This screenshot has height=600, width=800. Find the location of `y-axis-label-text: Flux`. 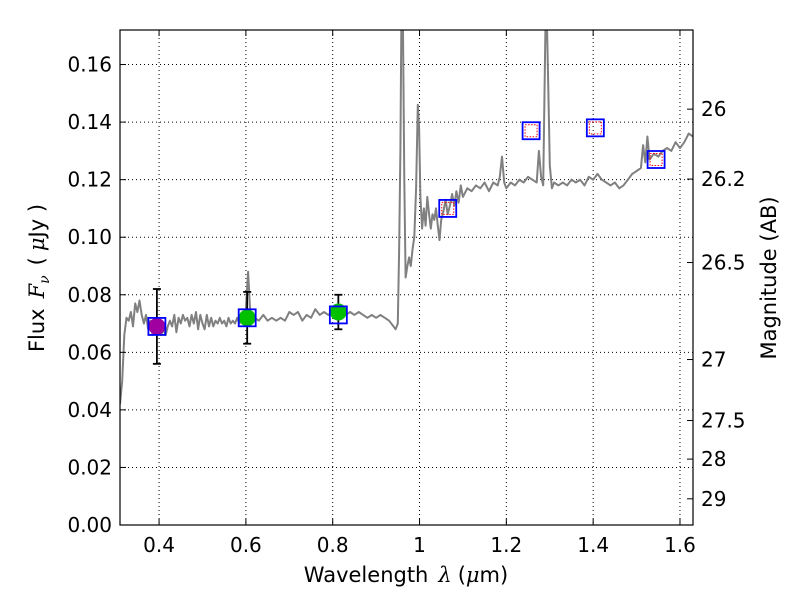

y-axis-label-text: Flux is located at coordinates (37, 330).